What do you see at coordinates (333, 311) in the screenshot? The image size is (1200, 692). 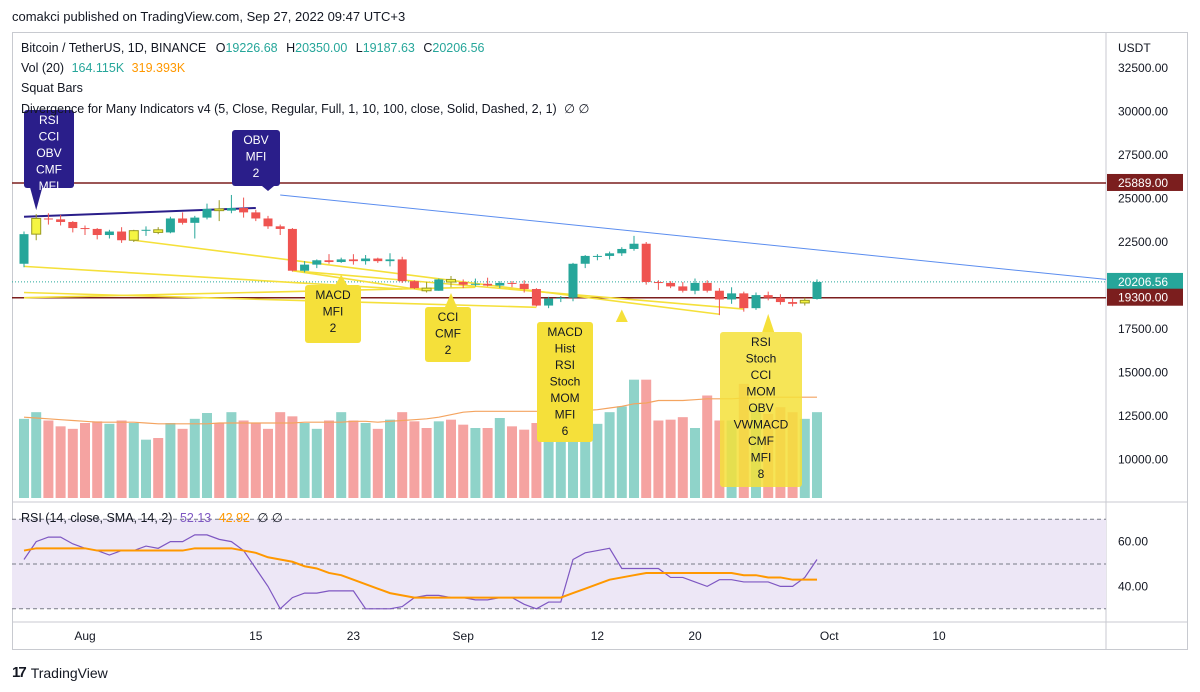 I see `divergence-label-text: MACD MFI 2` at bounding box center [333, 311].